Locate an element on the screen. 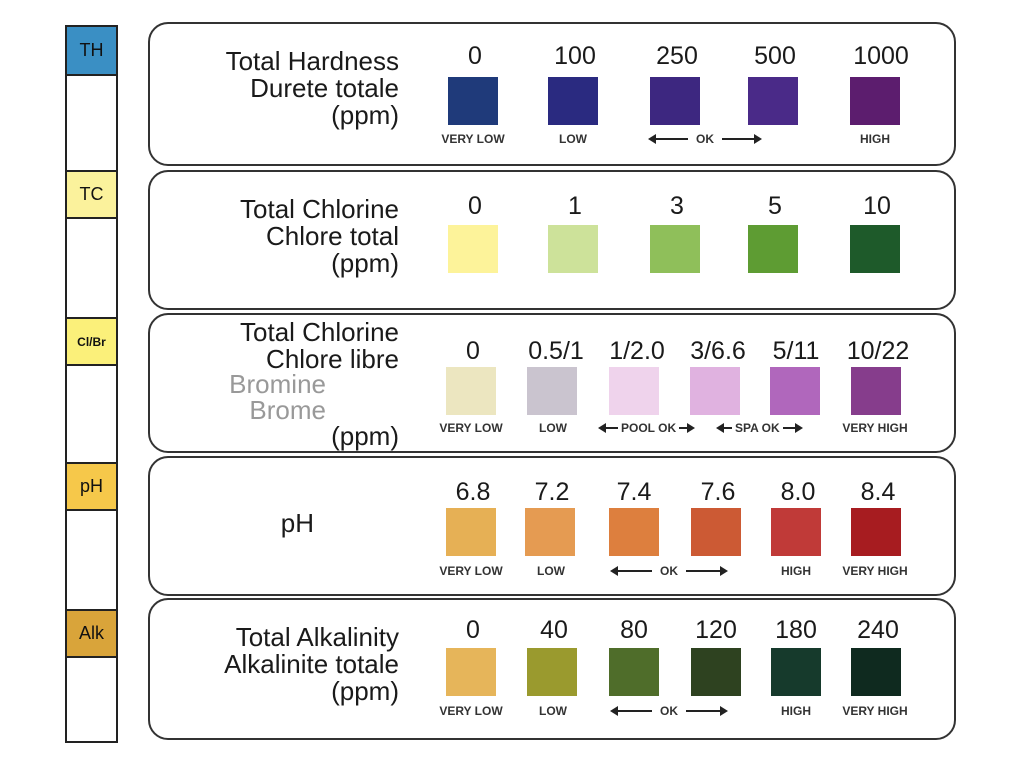 This screenshot has height=768, width=1024. brome-label: Brome is located at coordinates (287, 410).